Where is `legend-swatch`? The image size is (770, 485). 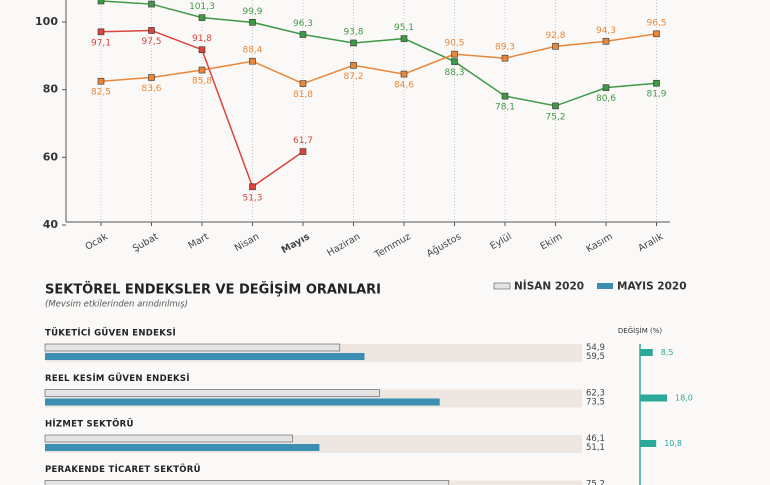 legend-swatch is located at coordinates (605, 286).